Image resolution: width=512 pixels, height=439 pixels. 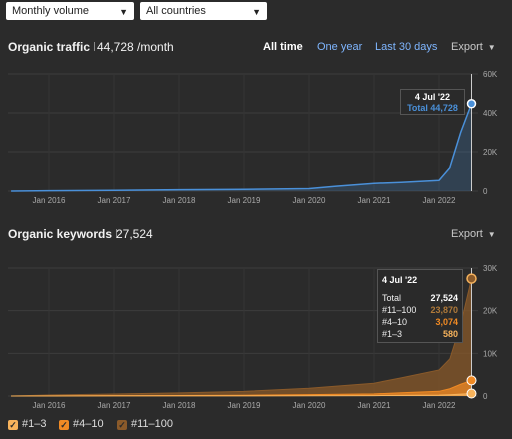 What do you see at coordinates (490, 74) in the screenshot?
I see `y-tick-label: 60K` at bounding box center [490, 74].